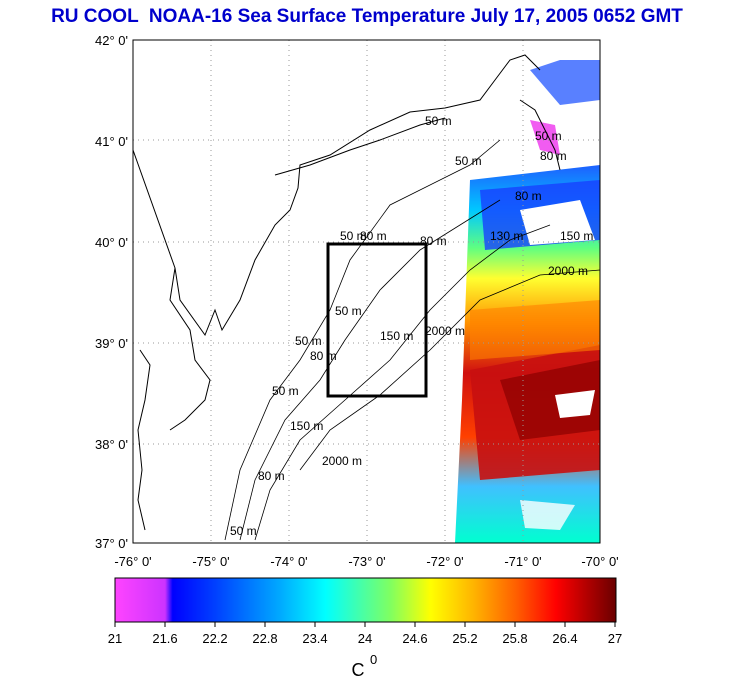  I want to click on lat-tick-label: 42° 0', so click(111, 40).